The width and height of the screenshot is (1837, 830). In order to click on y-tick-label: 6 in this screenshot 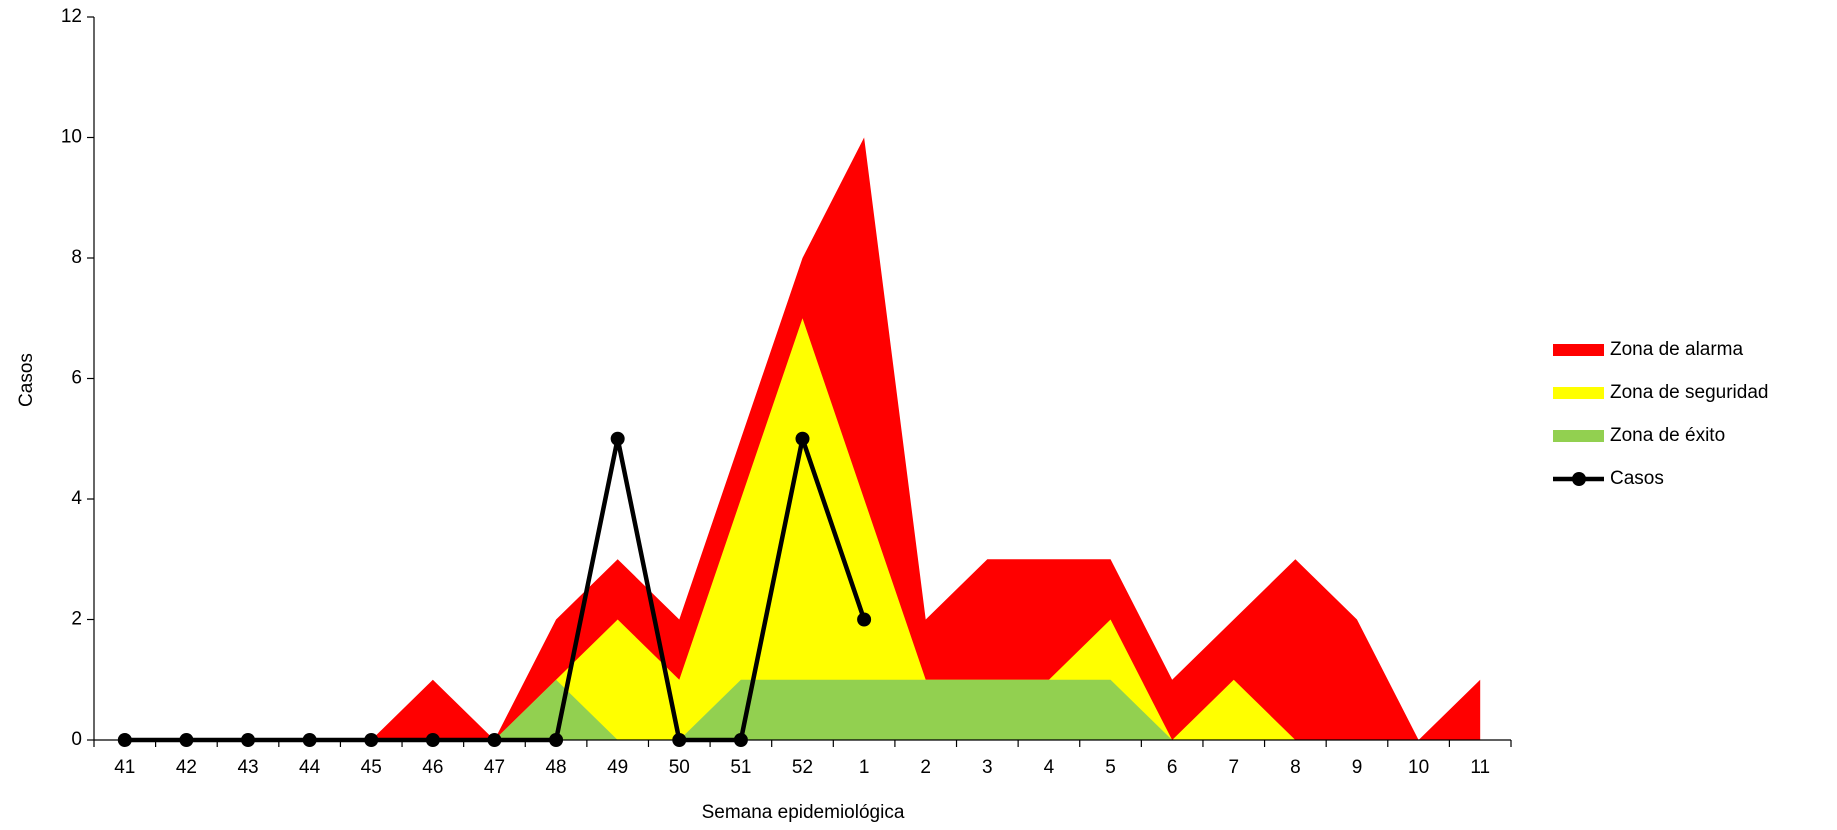, I will do `click(76, 378)`.